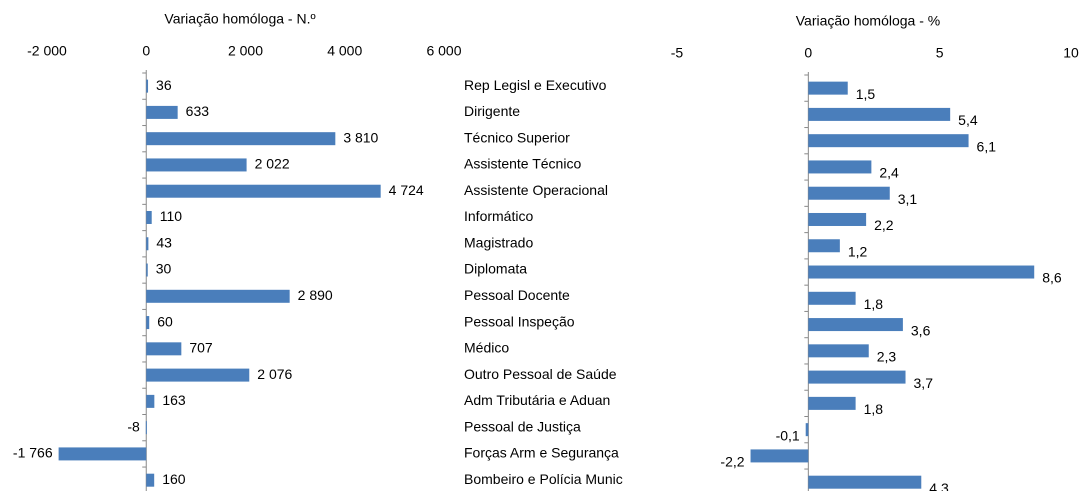 The image size is (1083, 491). I want to click on data-label: 43, so click(164, 242).